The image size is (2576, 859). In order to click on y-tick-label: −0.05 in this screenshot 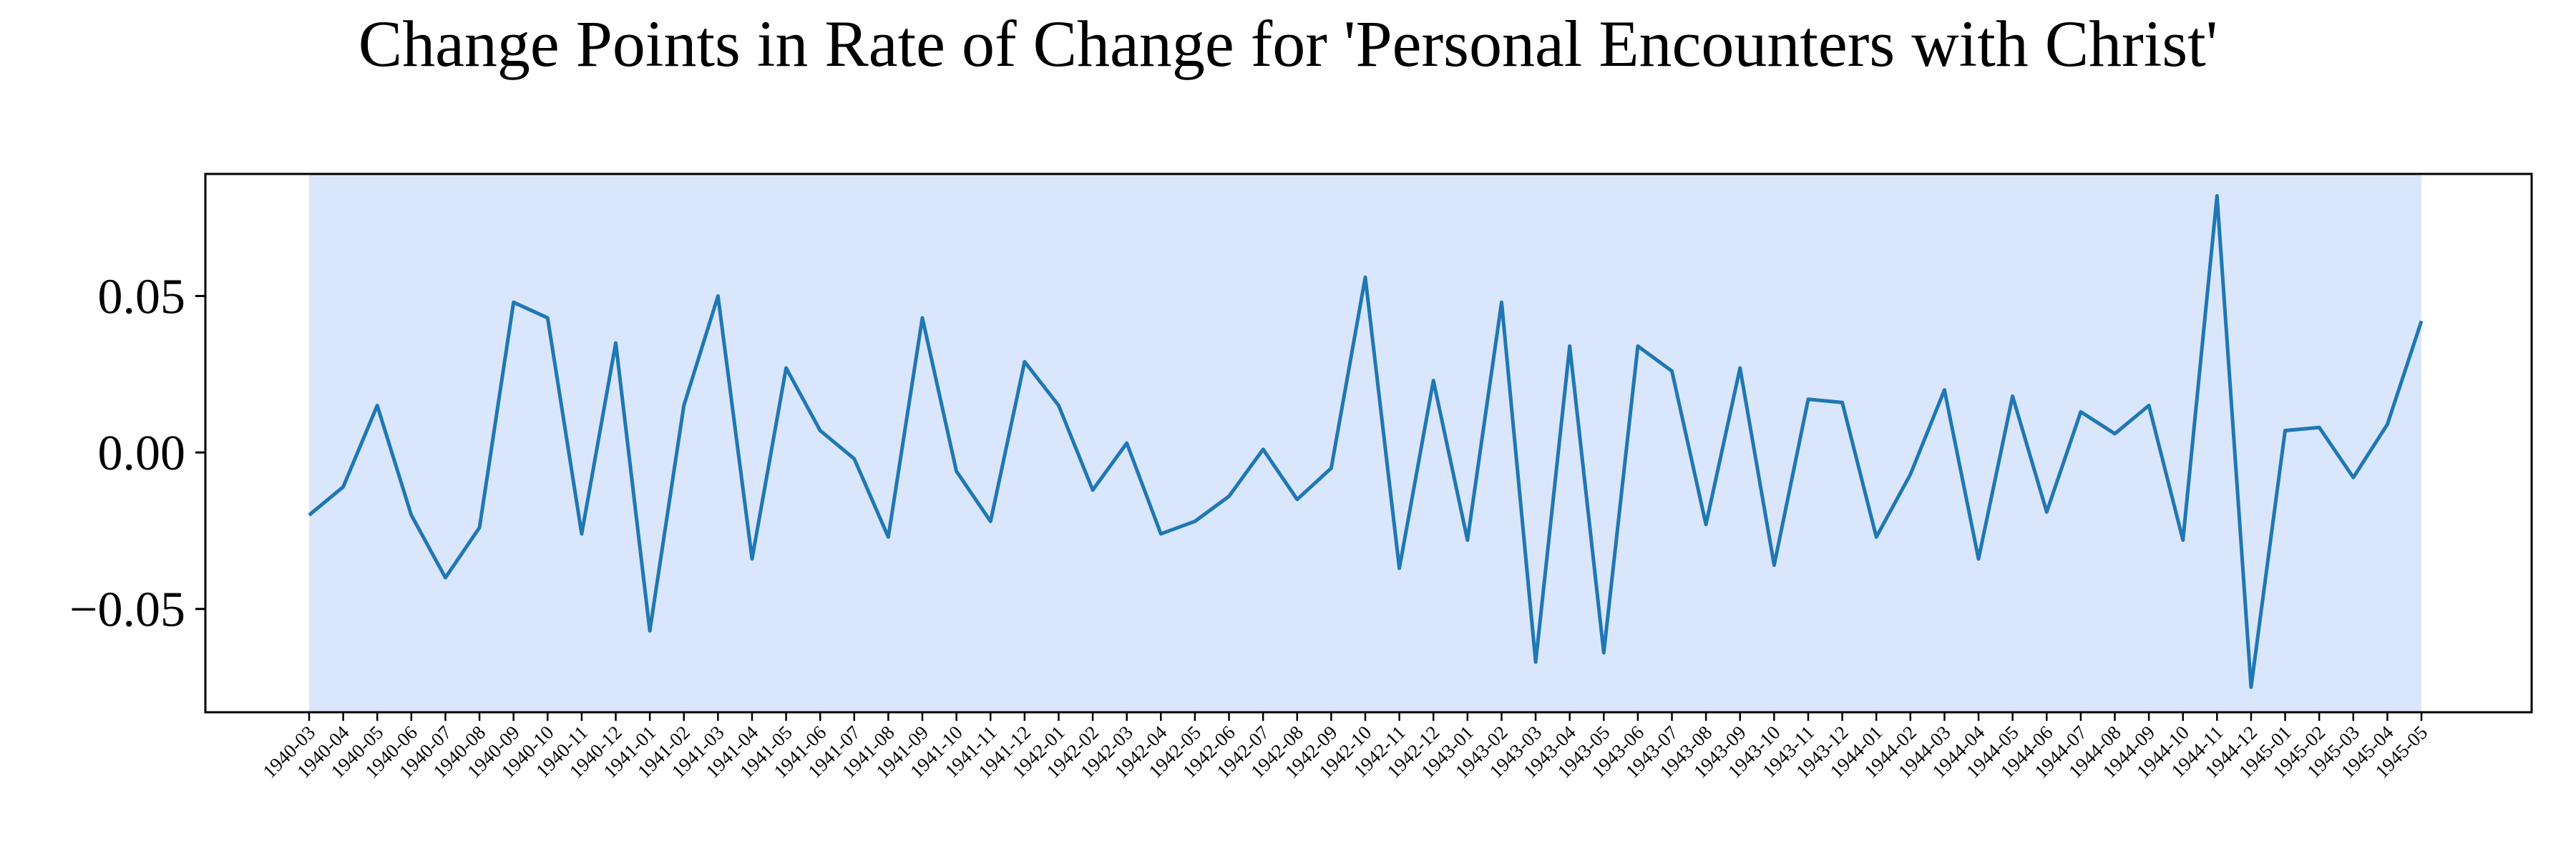, I will do `click(127, 610)`.